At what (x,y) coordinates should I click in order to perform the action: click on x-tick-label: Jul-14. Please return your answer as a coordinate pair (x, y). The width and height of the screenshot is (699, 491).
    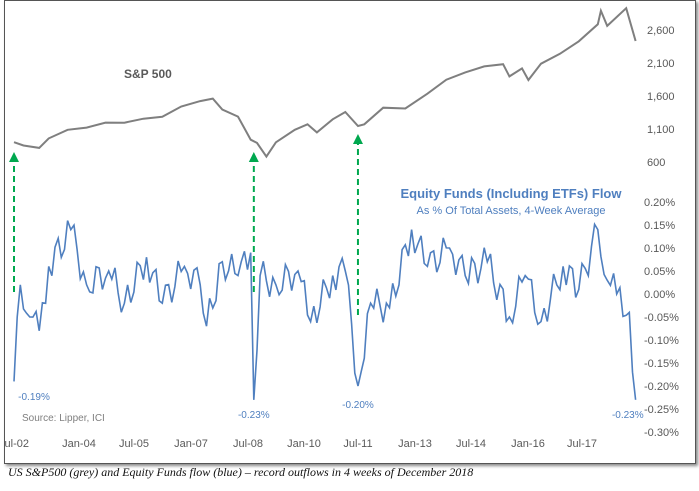
    Looking at the image, I should click on (471, 444).